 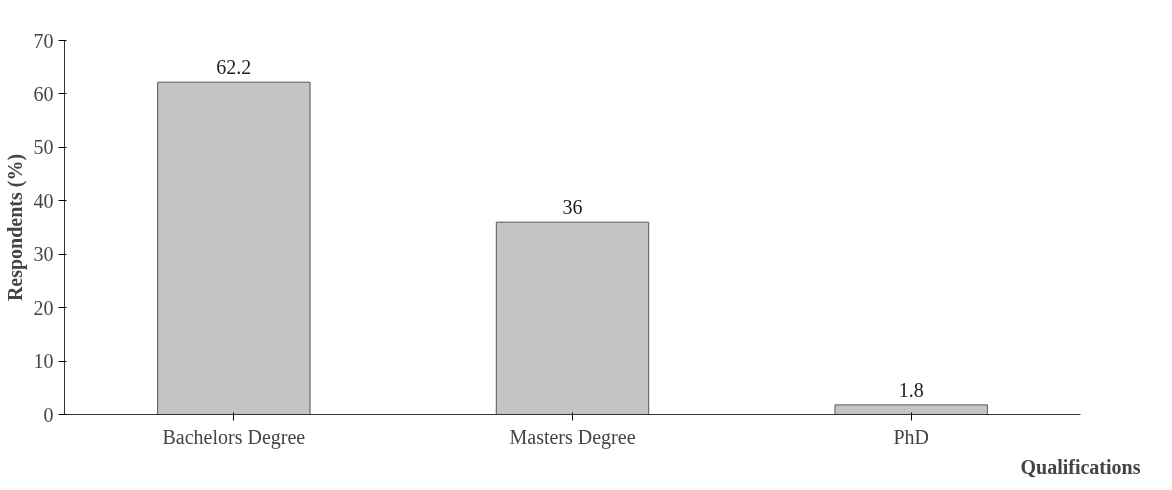 I want to click on y-tick-label: 40, so click(x=43, y=200).